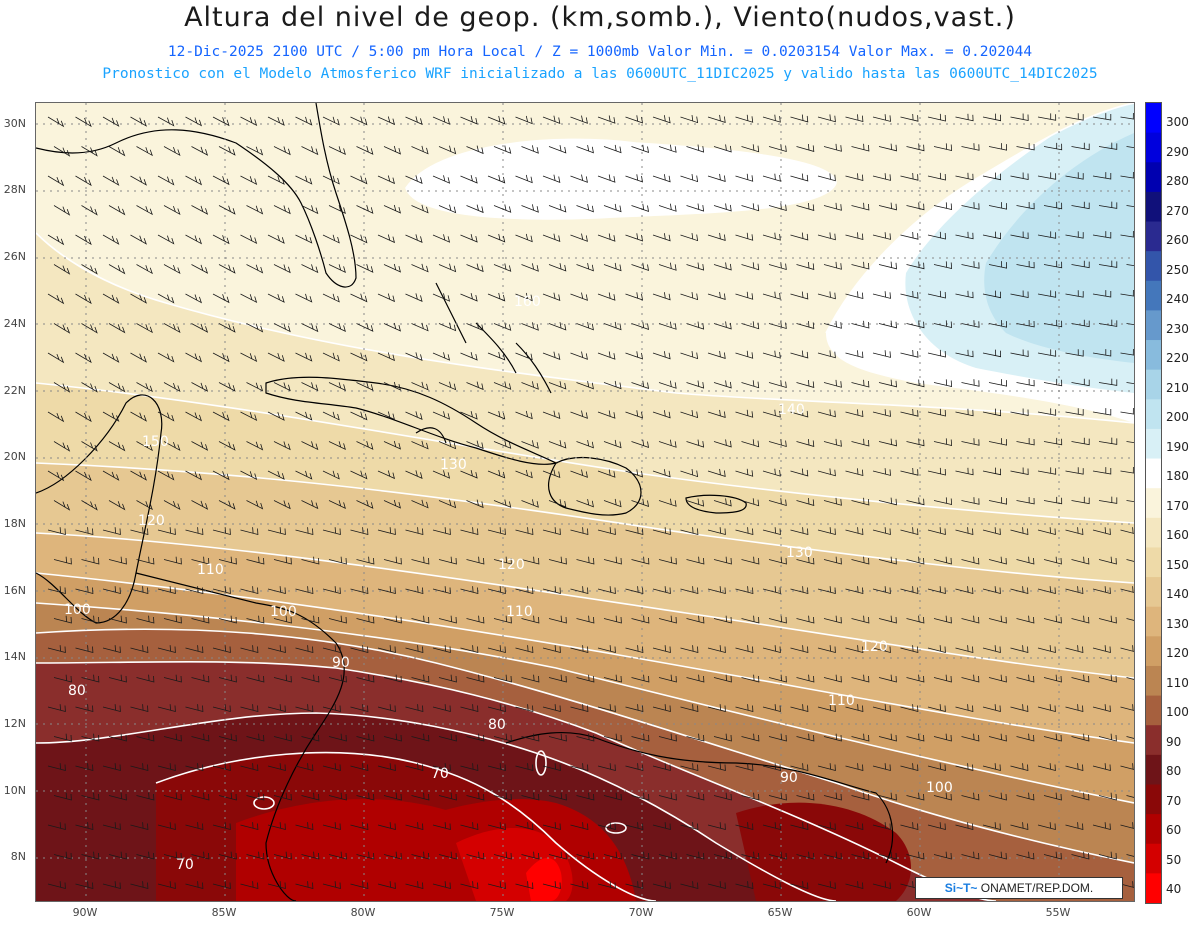  What do you see at coordinates (1019, 888) in the screenshot?
I see `credit-box: Si~T~ ONAMET/REP.DOM.` at bounding box center [1019, 888].